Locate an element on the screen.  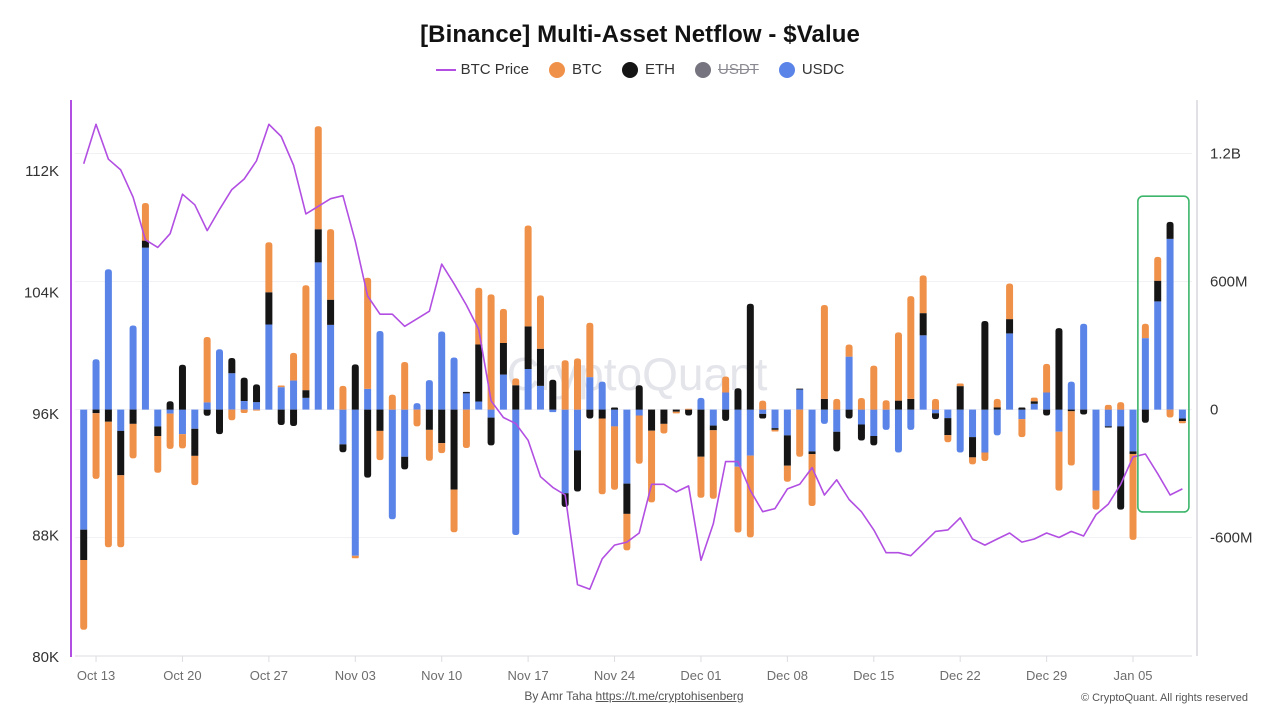
bar-usdc-dec-28: Dec 28 USDC: 27M is located at coordinates (1034, 406).